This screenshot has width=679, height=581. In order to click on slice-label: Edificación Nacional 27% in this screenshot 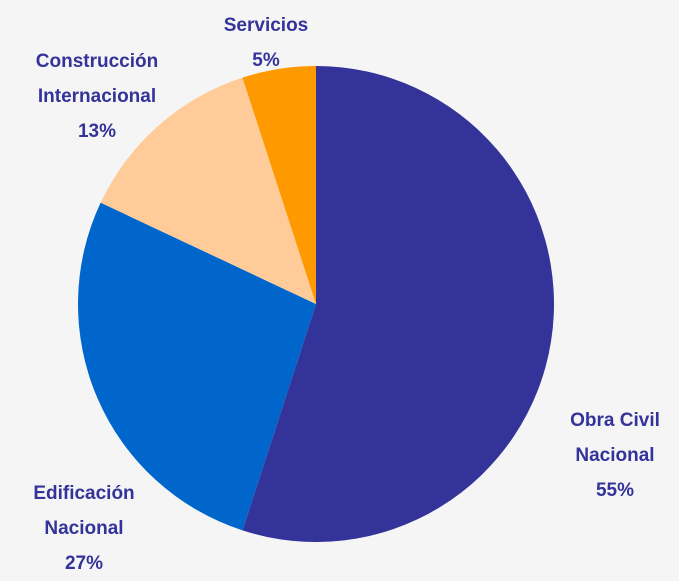, I will do `click(84, 528)`.